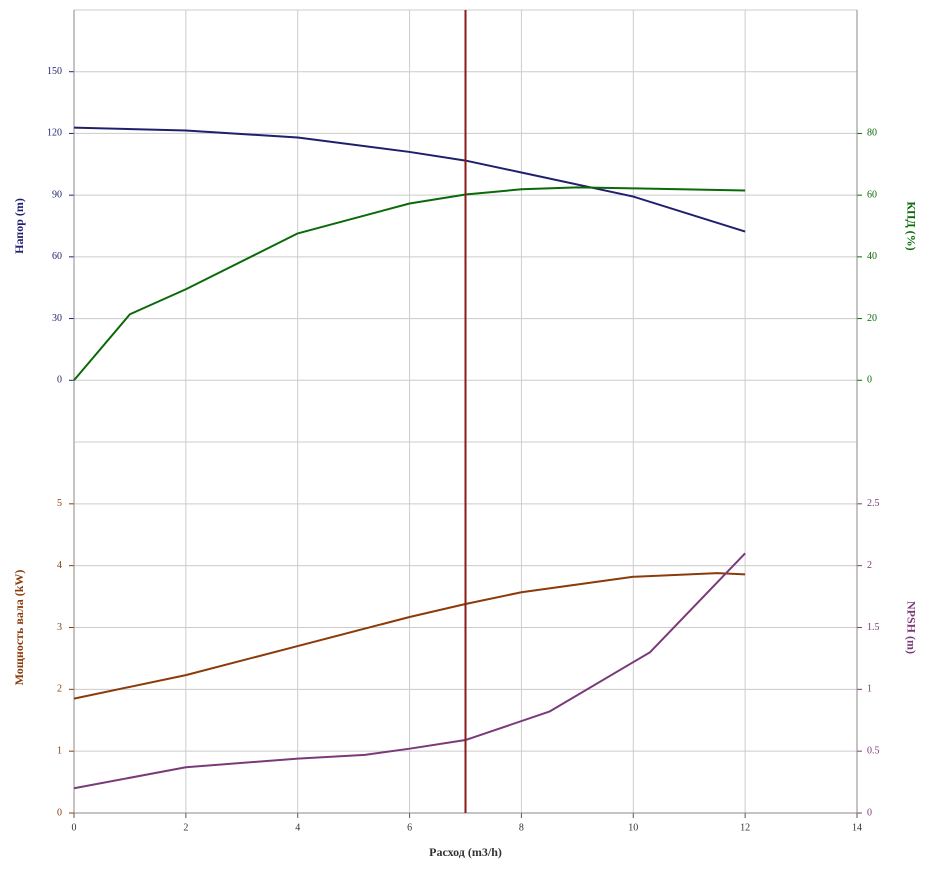 This screenshot has width=932, height=872. What do you see at coordinates (857, 827) in the screenshot?
I see `x-tick-label: 14` at bounding box center [857, 827].